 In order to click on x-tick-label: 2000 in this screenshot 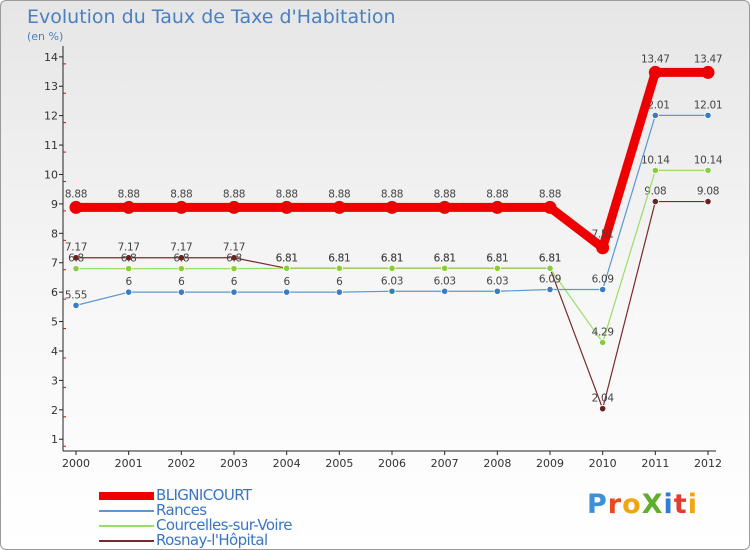, I will do `click(76, 463)`.